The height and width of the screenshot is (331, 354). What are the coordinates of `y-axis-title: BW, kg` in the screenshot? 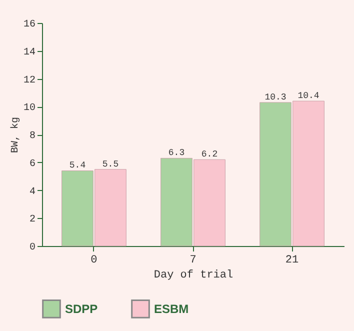 It's located at (16, 135).